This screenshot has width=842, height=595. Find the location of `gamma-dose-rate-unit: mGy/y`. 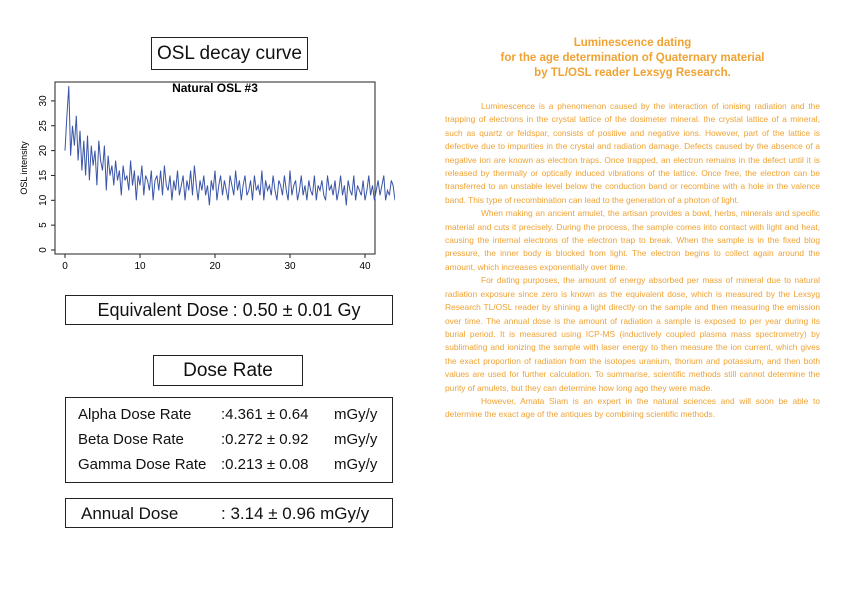

gamma-dose-rate-unit: mGy/y is located at coordinates (356, 464).